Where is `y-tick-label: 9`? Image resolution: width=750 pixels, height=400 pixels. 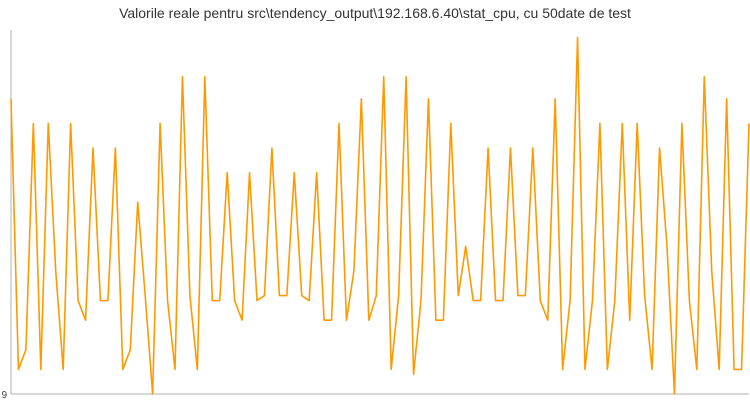 y-tick-label: 9 is located at coordinates (4, 395).